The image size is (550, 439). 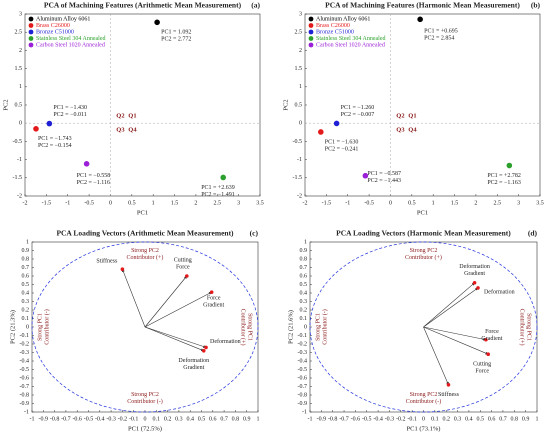 What do you see at coordinates (441, 32) in the screenshot?
I see `point-x-label: PC1 = +0.695` at bounding box center [441, 32].